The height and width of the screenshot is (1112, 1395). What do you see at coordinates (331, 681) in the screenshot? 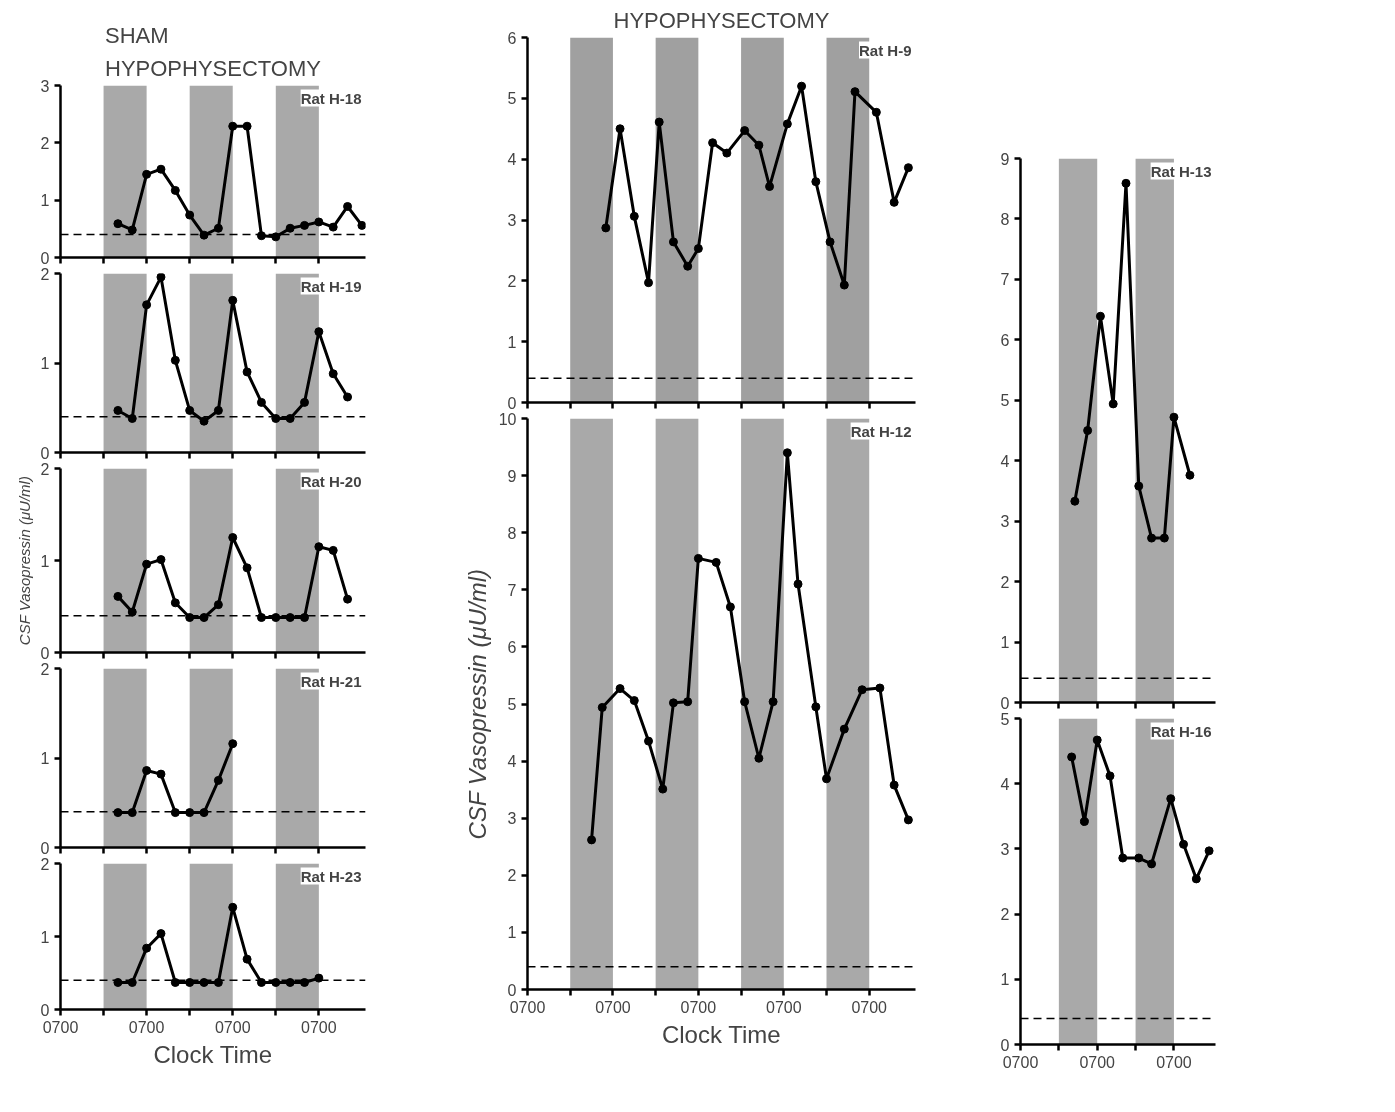
I see `annotation: Rat H-21` at bounding box center [331, 681].